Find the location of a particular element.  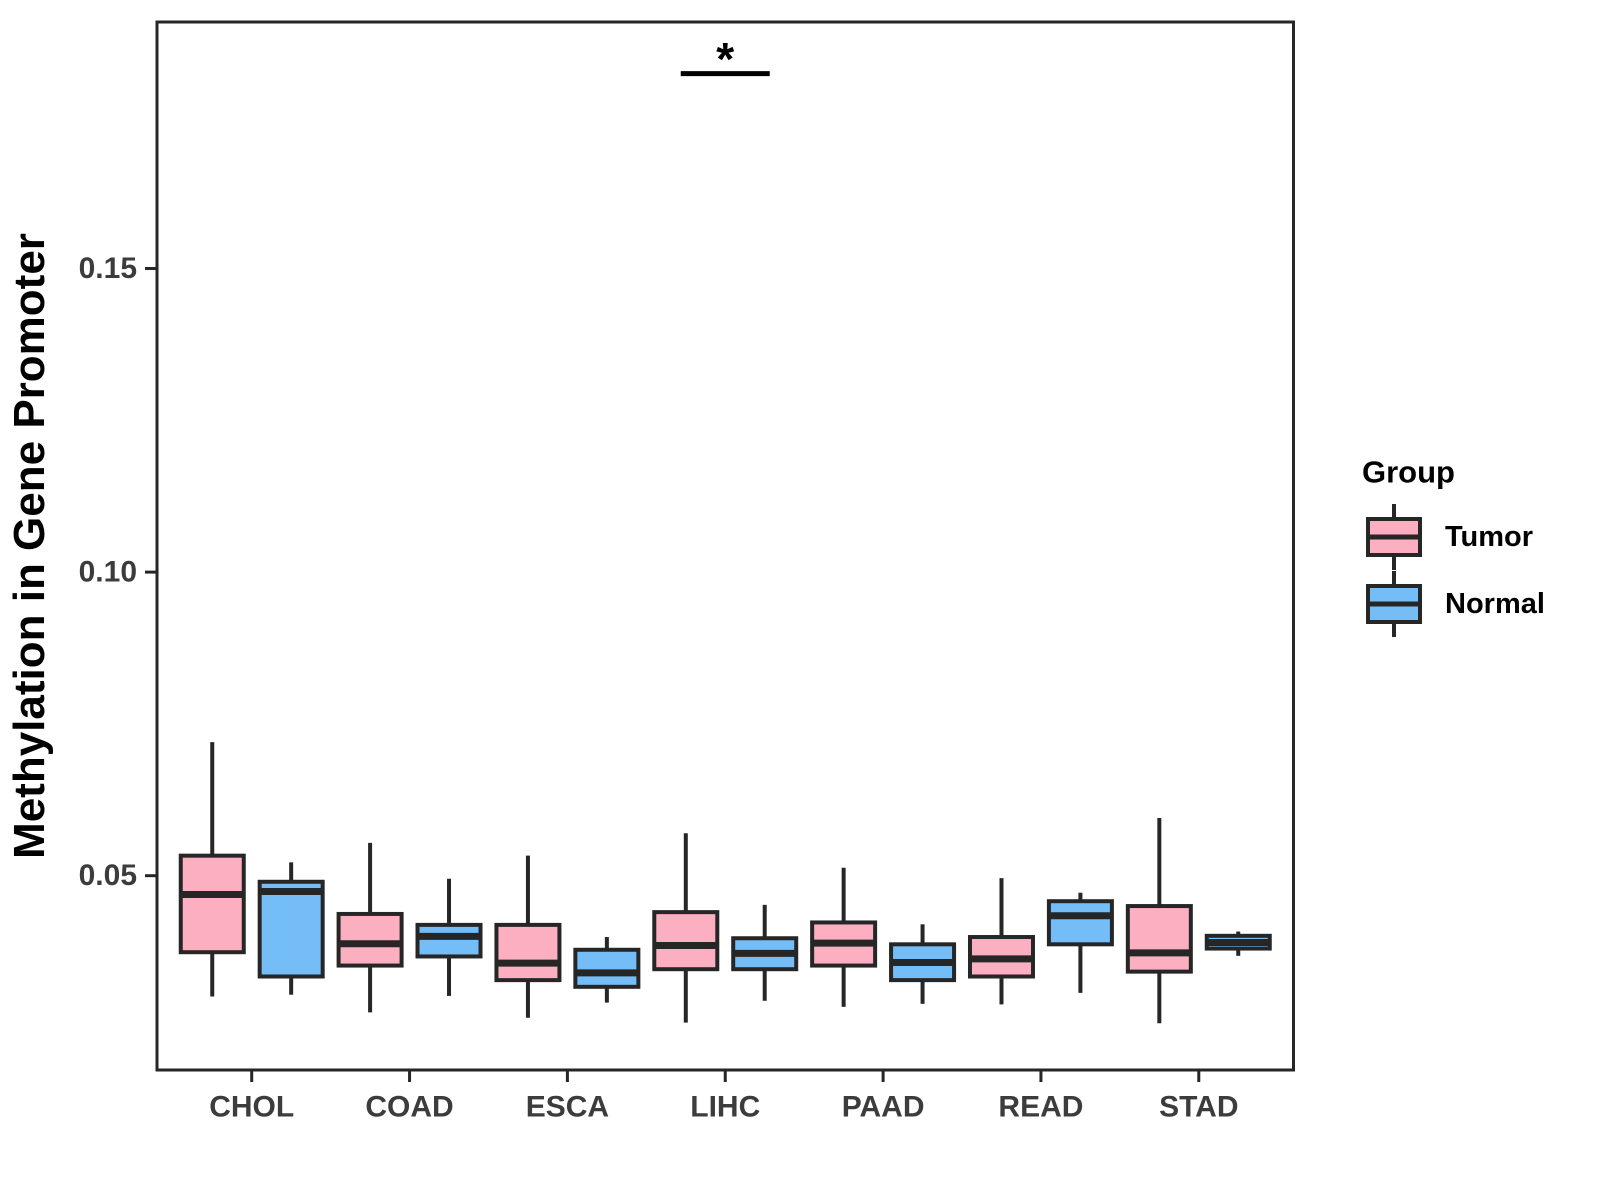

y-axis-tick-label: 0.15 is located at coordinates (108, 268).